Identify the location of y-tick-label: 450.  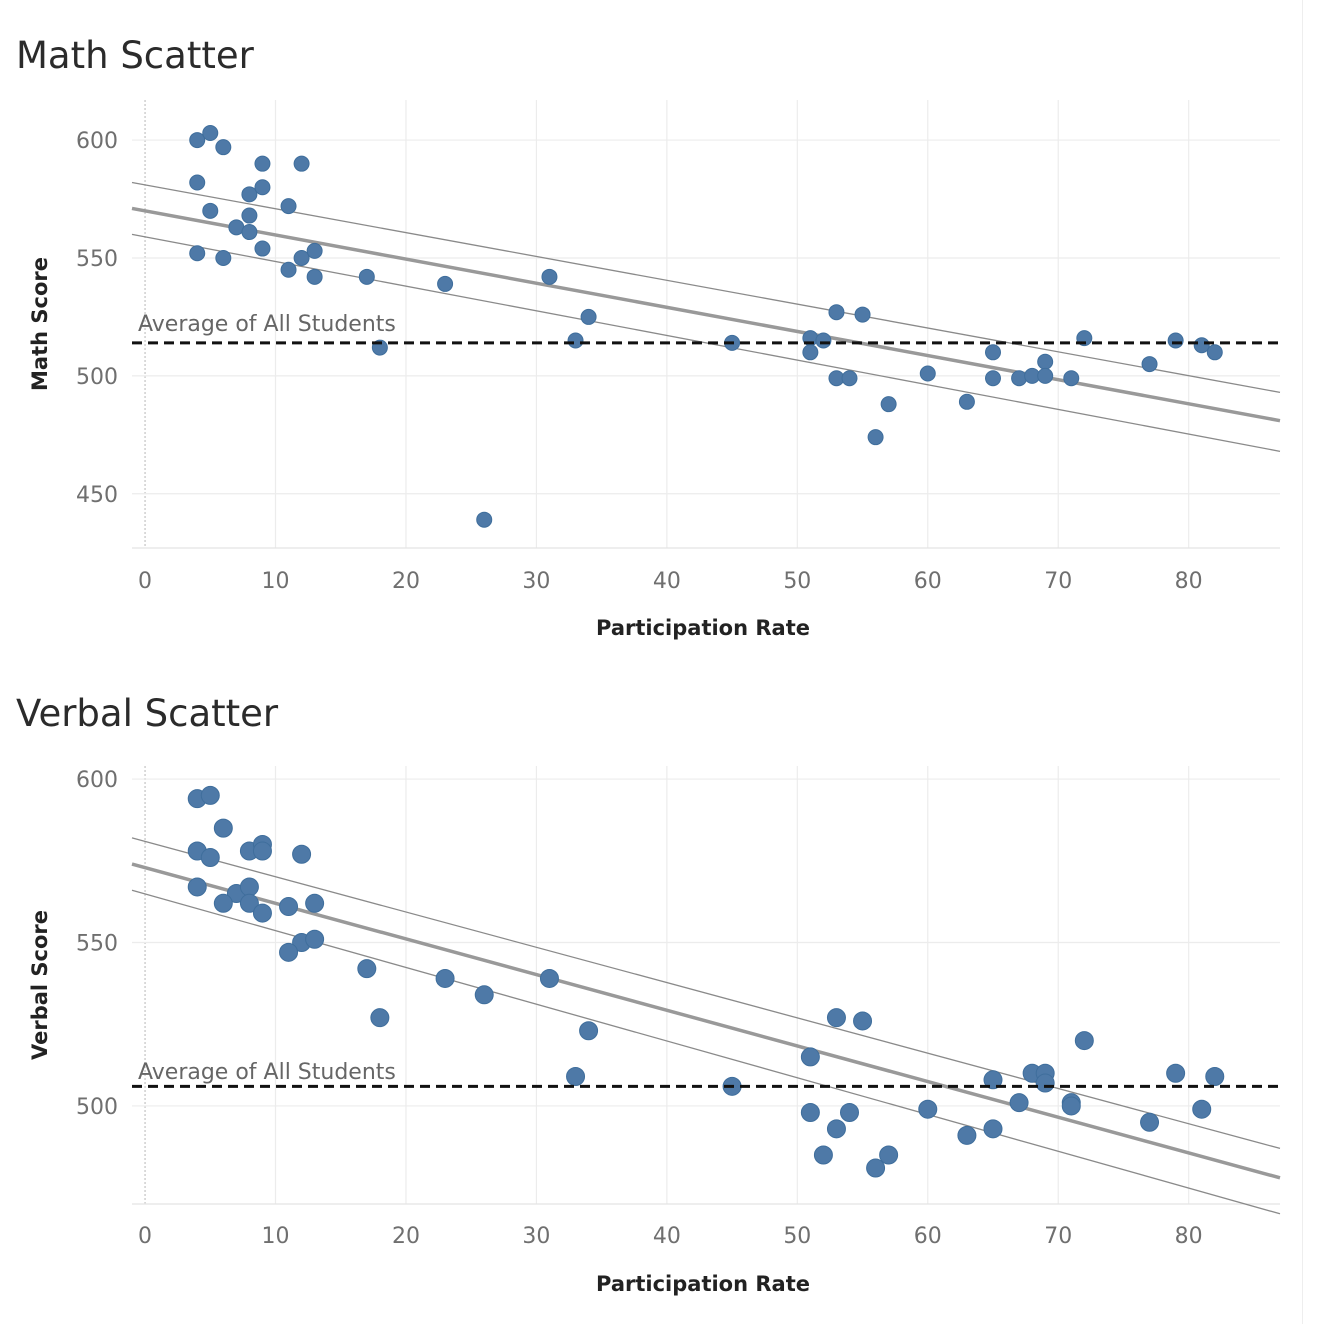
(97, 495).